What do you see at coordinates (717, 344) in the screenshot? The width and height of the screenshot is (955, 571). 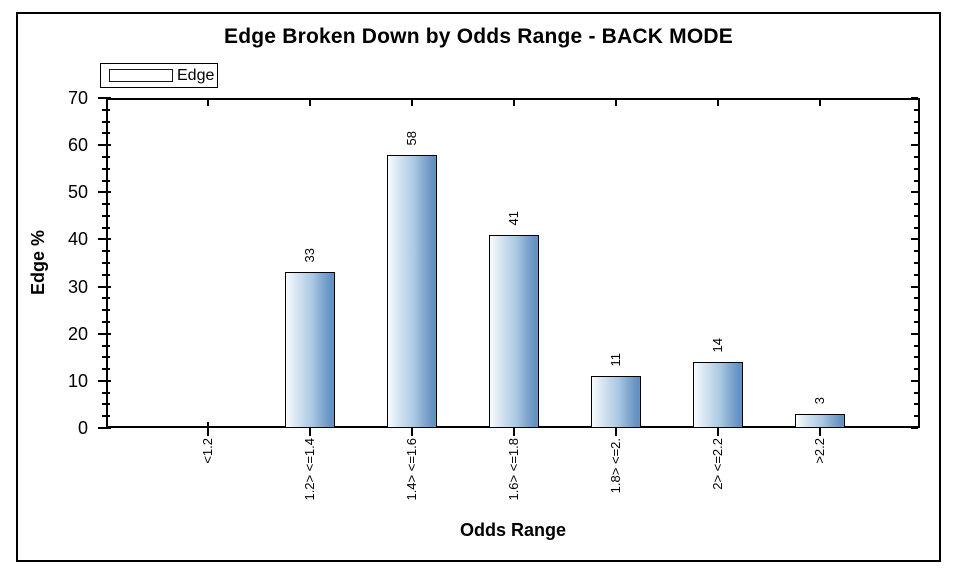 I see `bar-value-label: 14` at bounding box center [717, 344].